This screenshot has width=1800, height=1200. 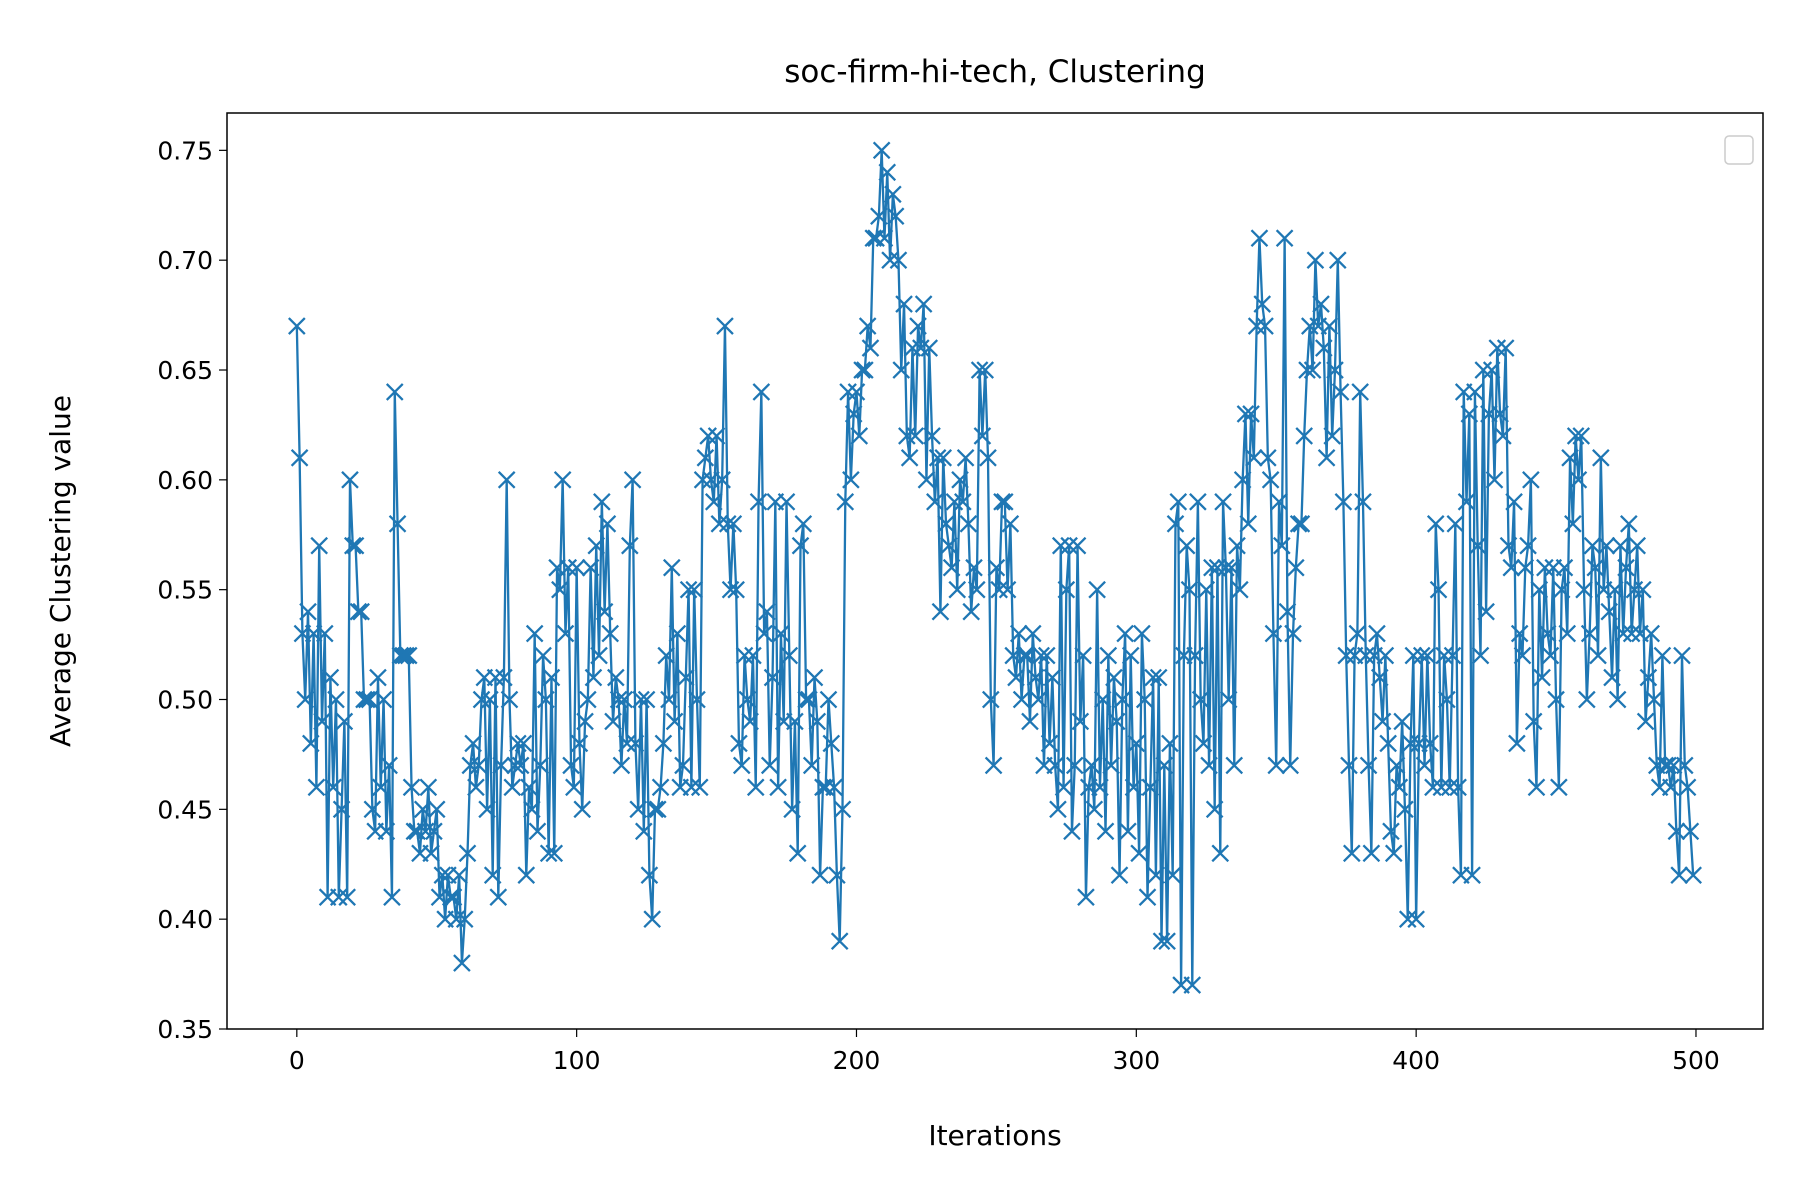 What do you see at coordinates (297, 1060) in the screenshot?
I see `x-tick-label: 0` at bounding box center [297, 1060].